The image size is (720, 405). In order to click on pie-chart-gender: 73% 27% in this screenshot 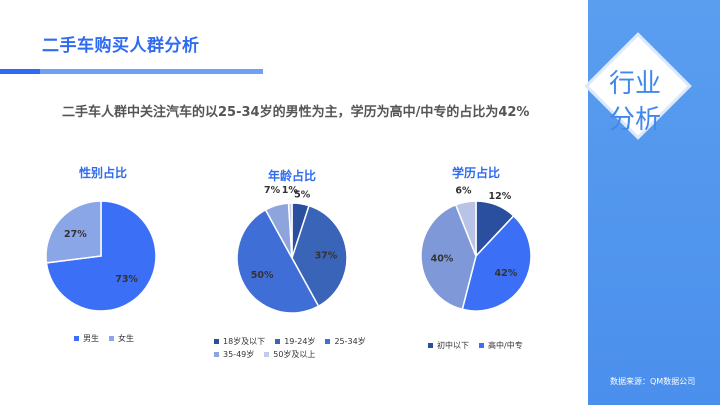, I will do `click(101, 256)`.